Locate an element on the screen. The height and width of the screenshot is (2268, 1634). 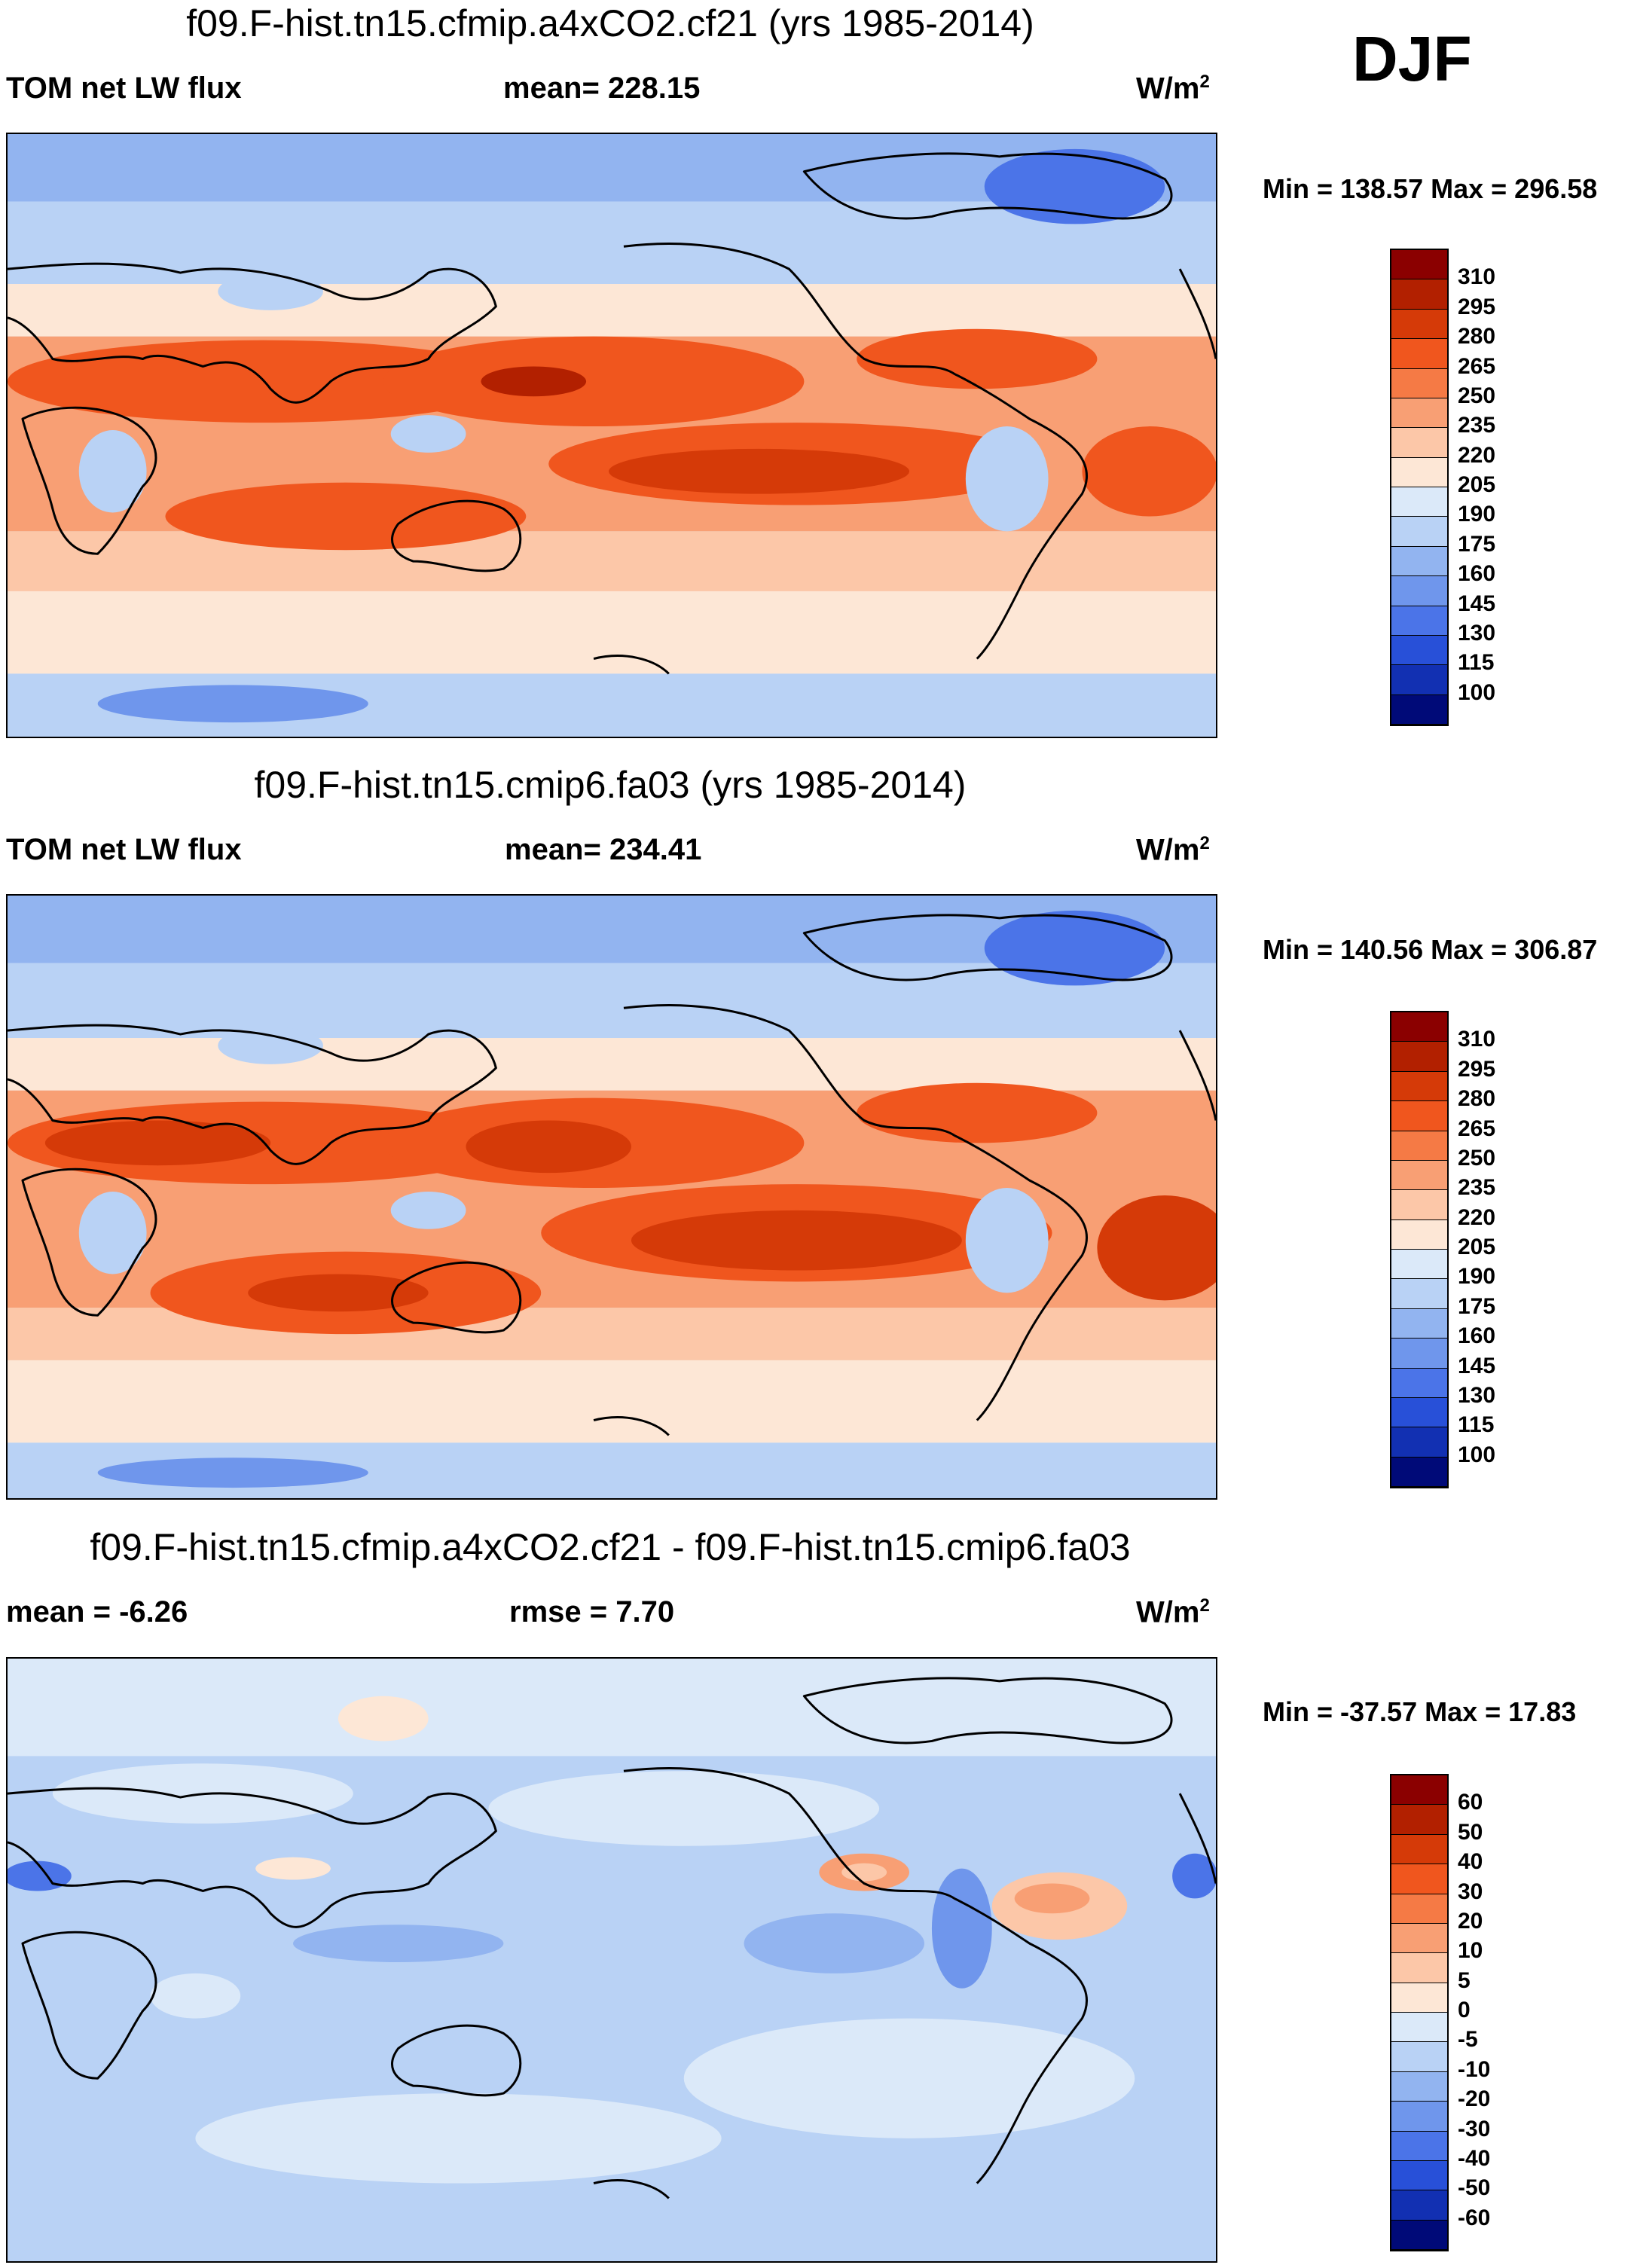
panel2-minmax: Min = 140.56 Max = 306.87 is located at coordinates (1430, 950).